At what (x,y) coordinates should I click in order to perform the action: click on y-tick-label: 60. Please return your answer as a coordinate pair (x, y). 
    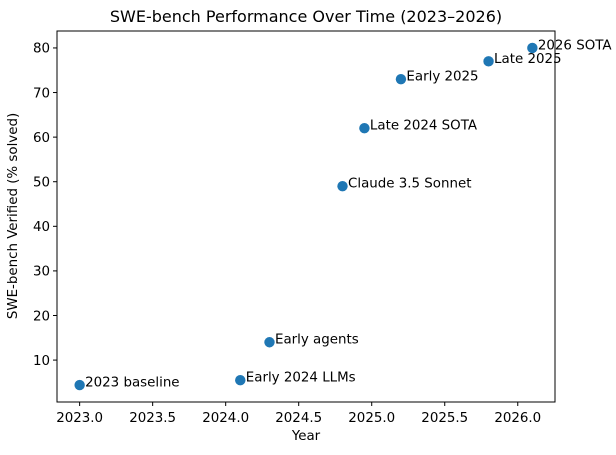
    Looking at the image, I should click on (41, 138).